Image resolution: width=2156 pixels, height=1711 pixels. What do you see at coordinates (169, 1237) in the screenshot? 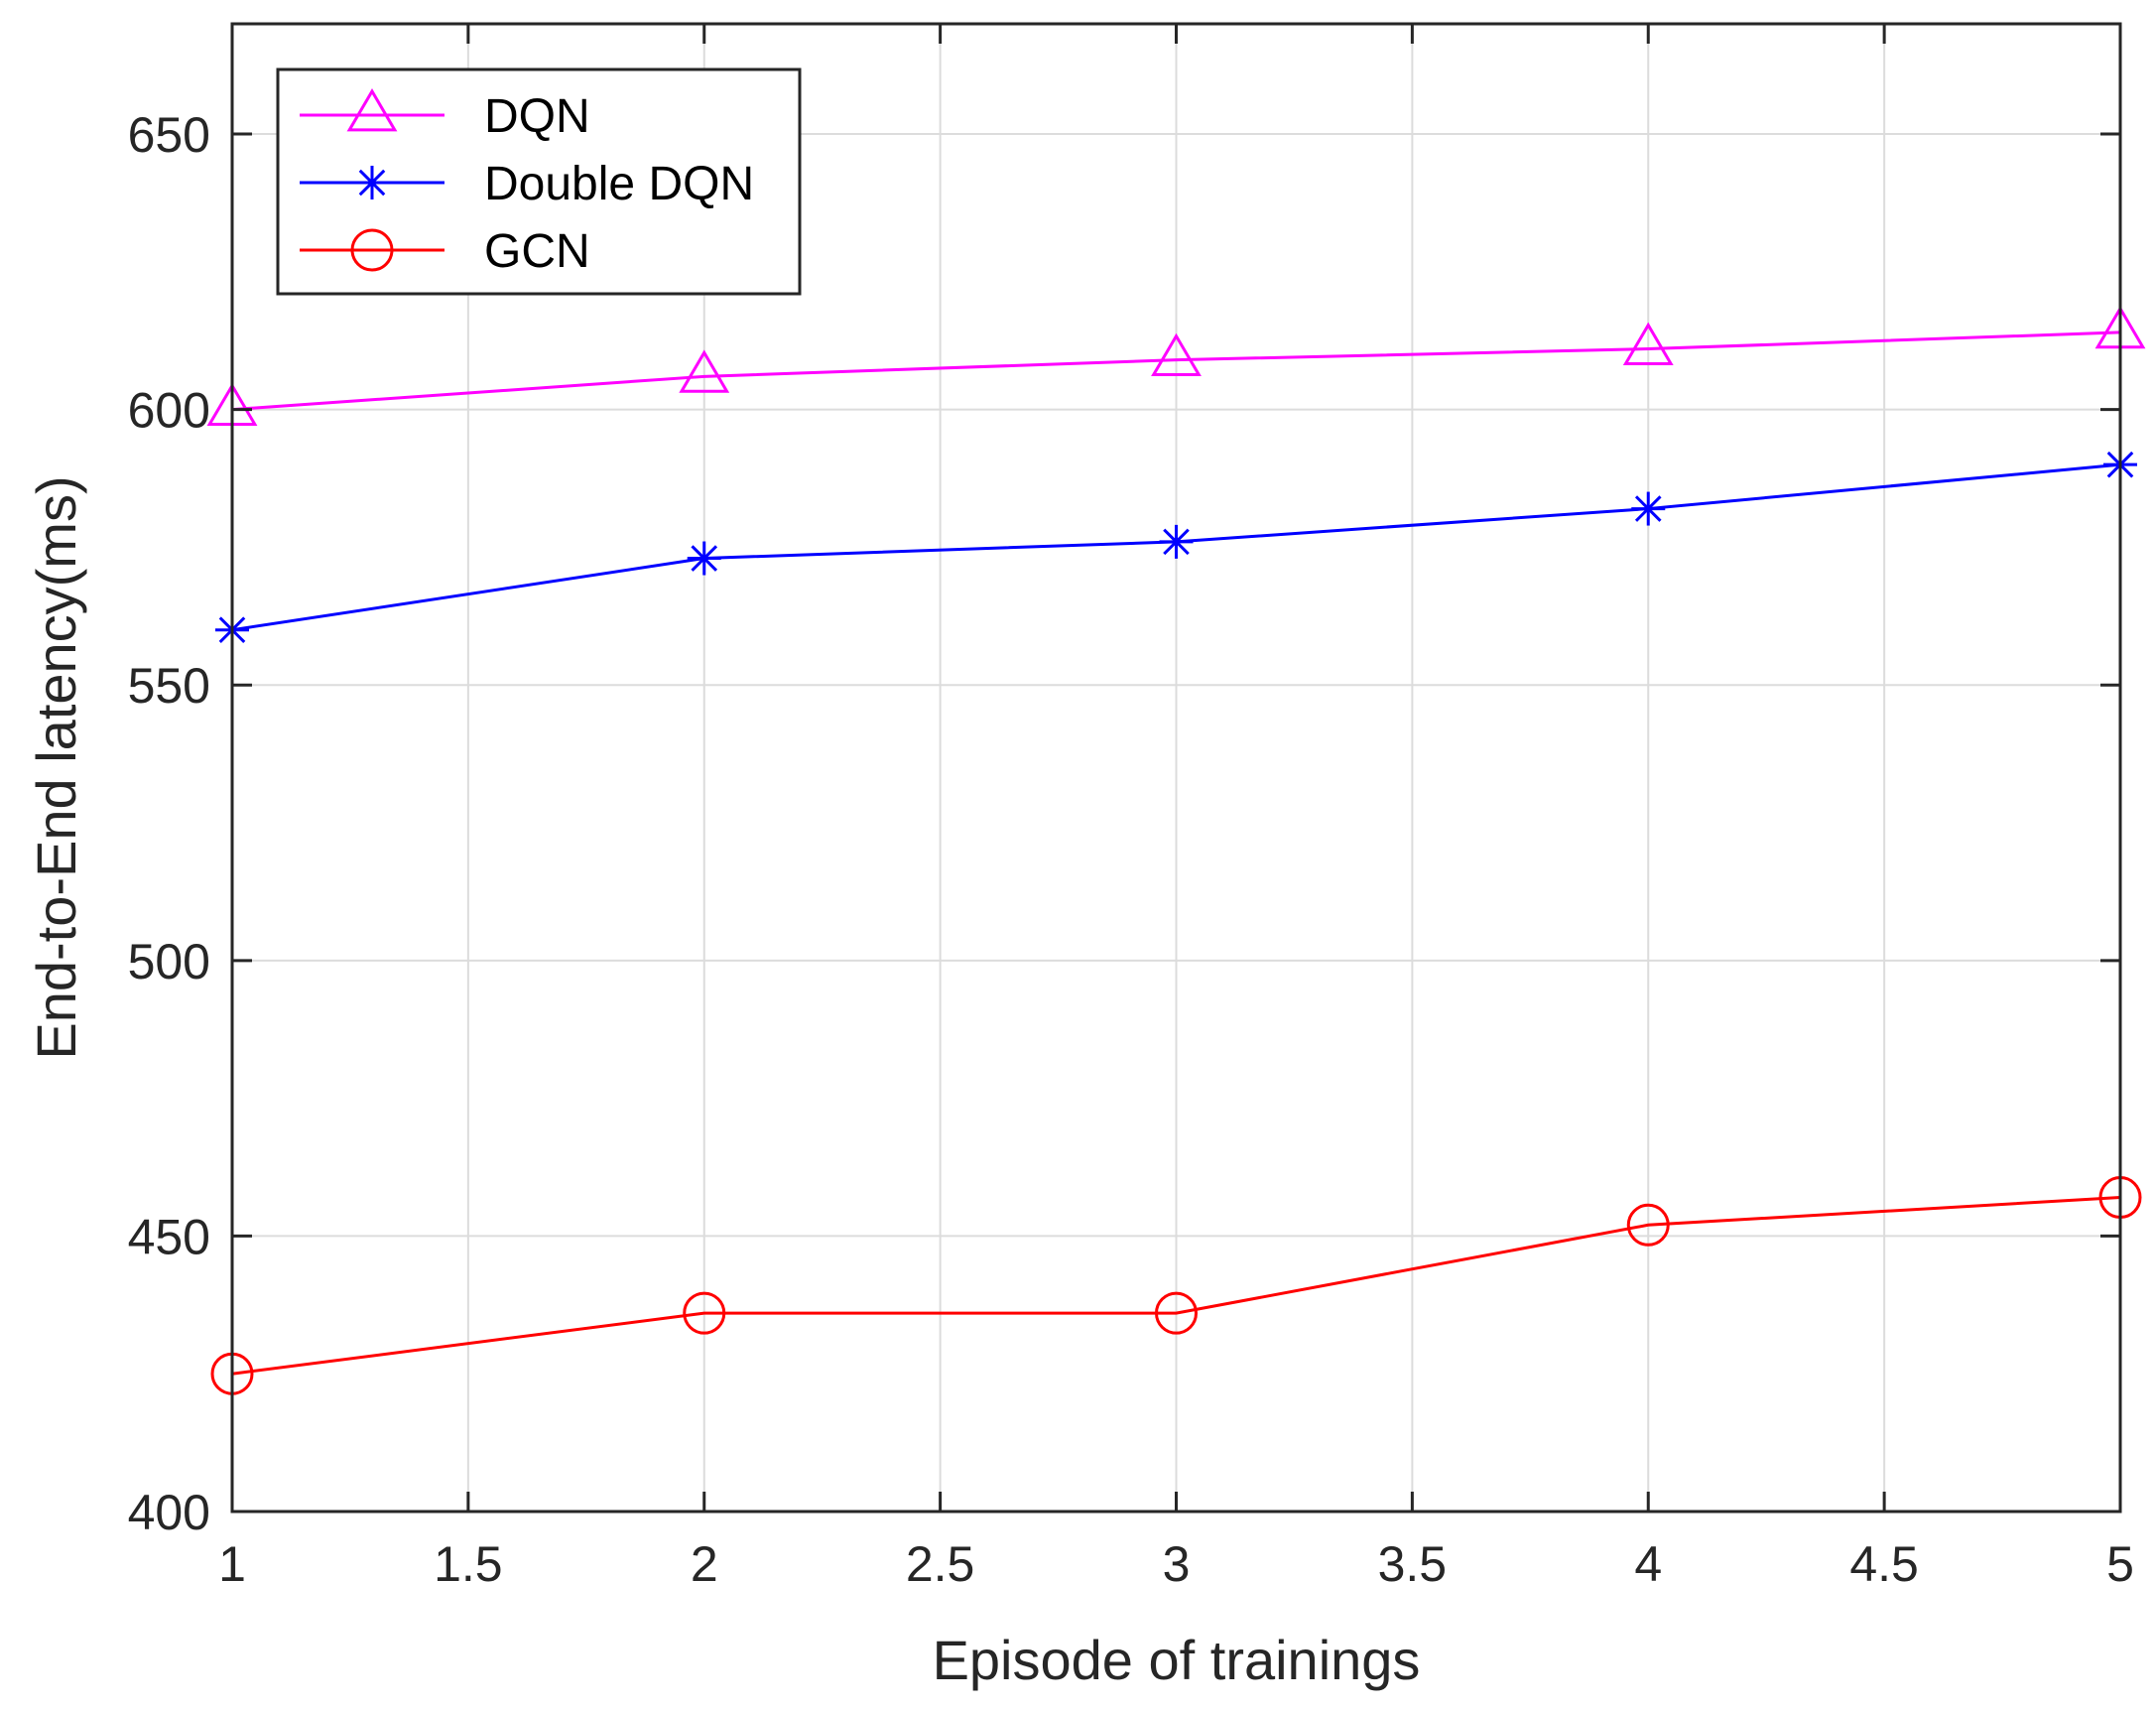
I see `y-tick-label: 450` at bounding box center [169, 1237].